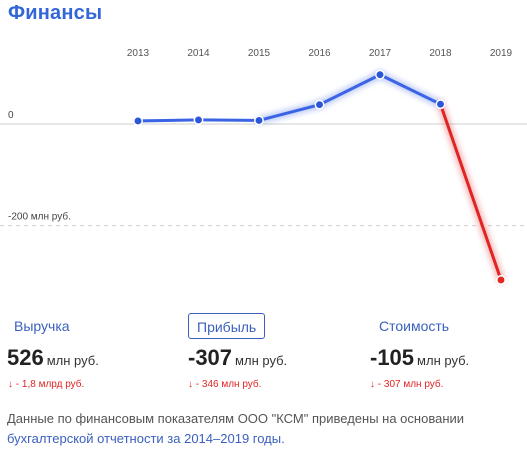 The image size is (527, 459). What do you see at coordinates (39, 217) in the screenshot?
I see `reference-label: -200 млн руб.` at bounding box center [39, 217].